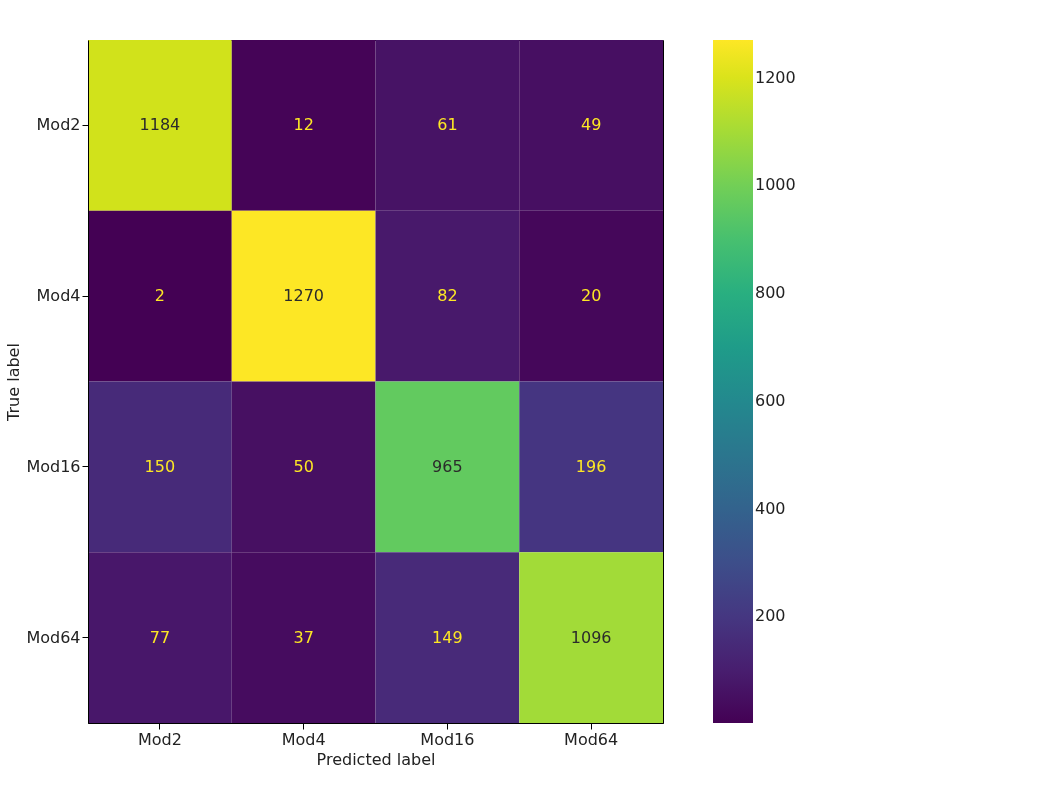 This screenshot has width=1052, height=812. Describe the element at coordinates (58, 125) in the screenshot. I see `y-tick-label: Mod2` at that location.